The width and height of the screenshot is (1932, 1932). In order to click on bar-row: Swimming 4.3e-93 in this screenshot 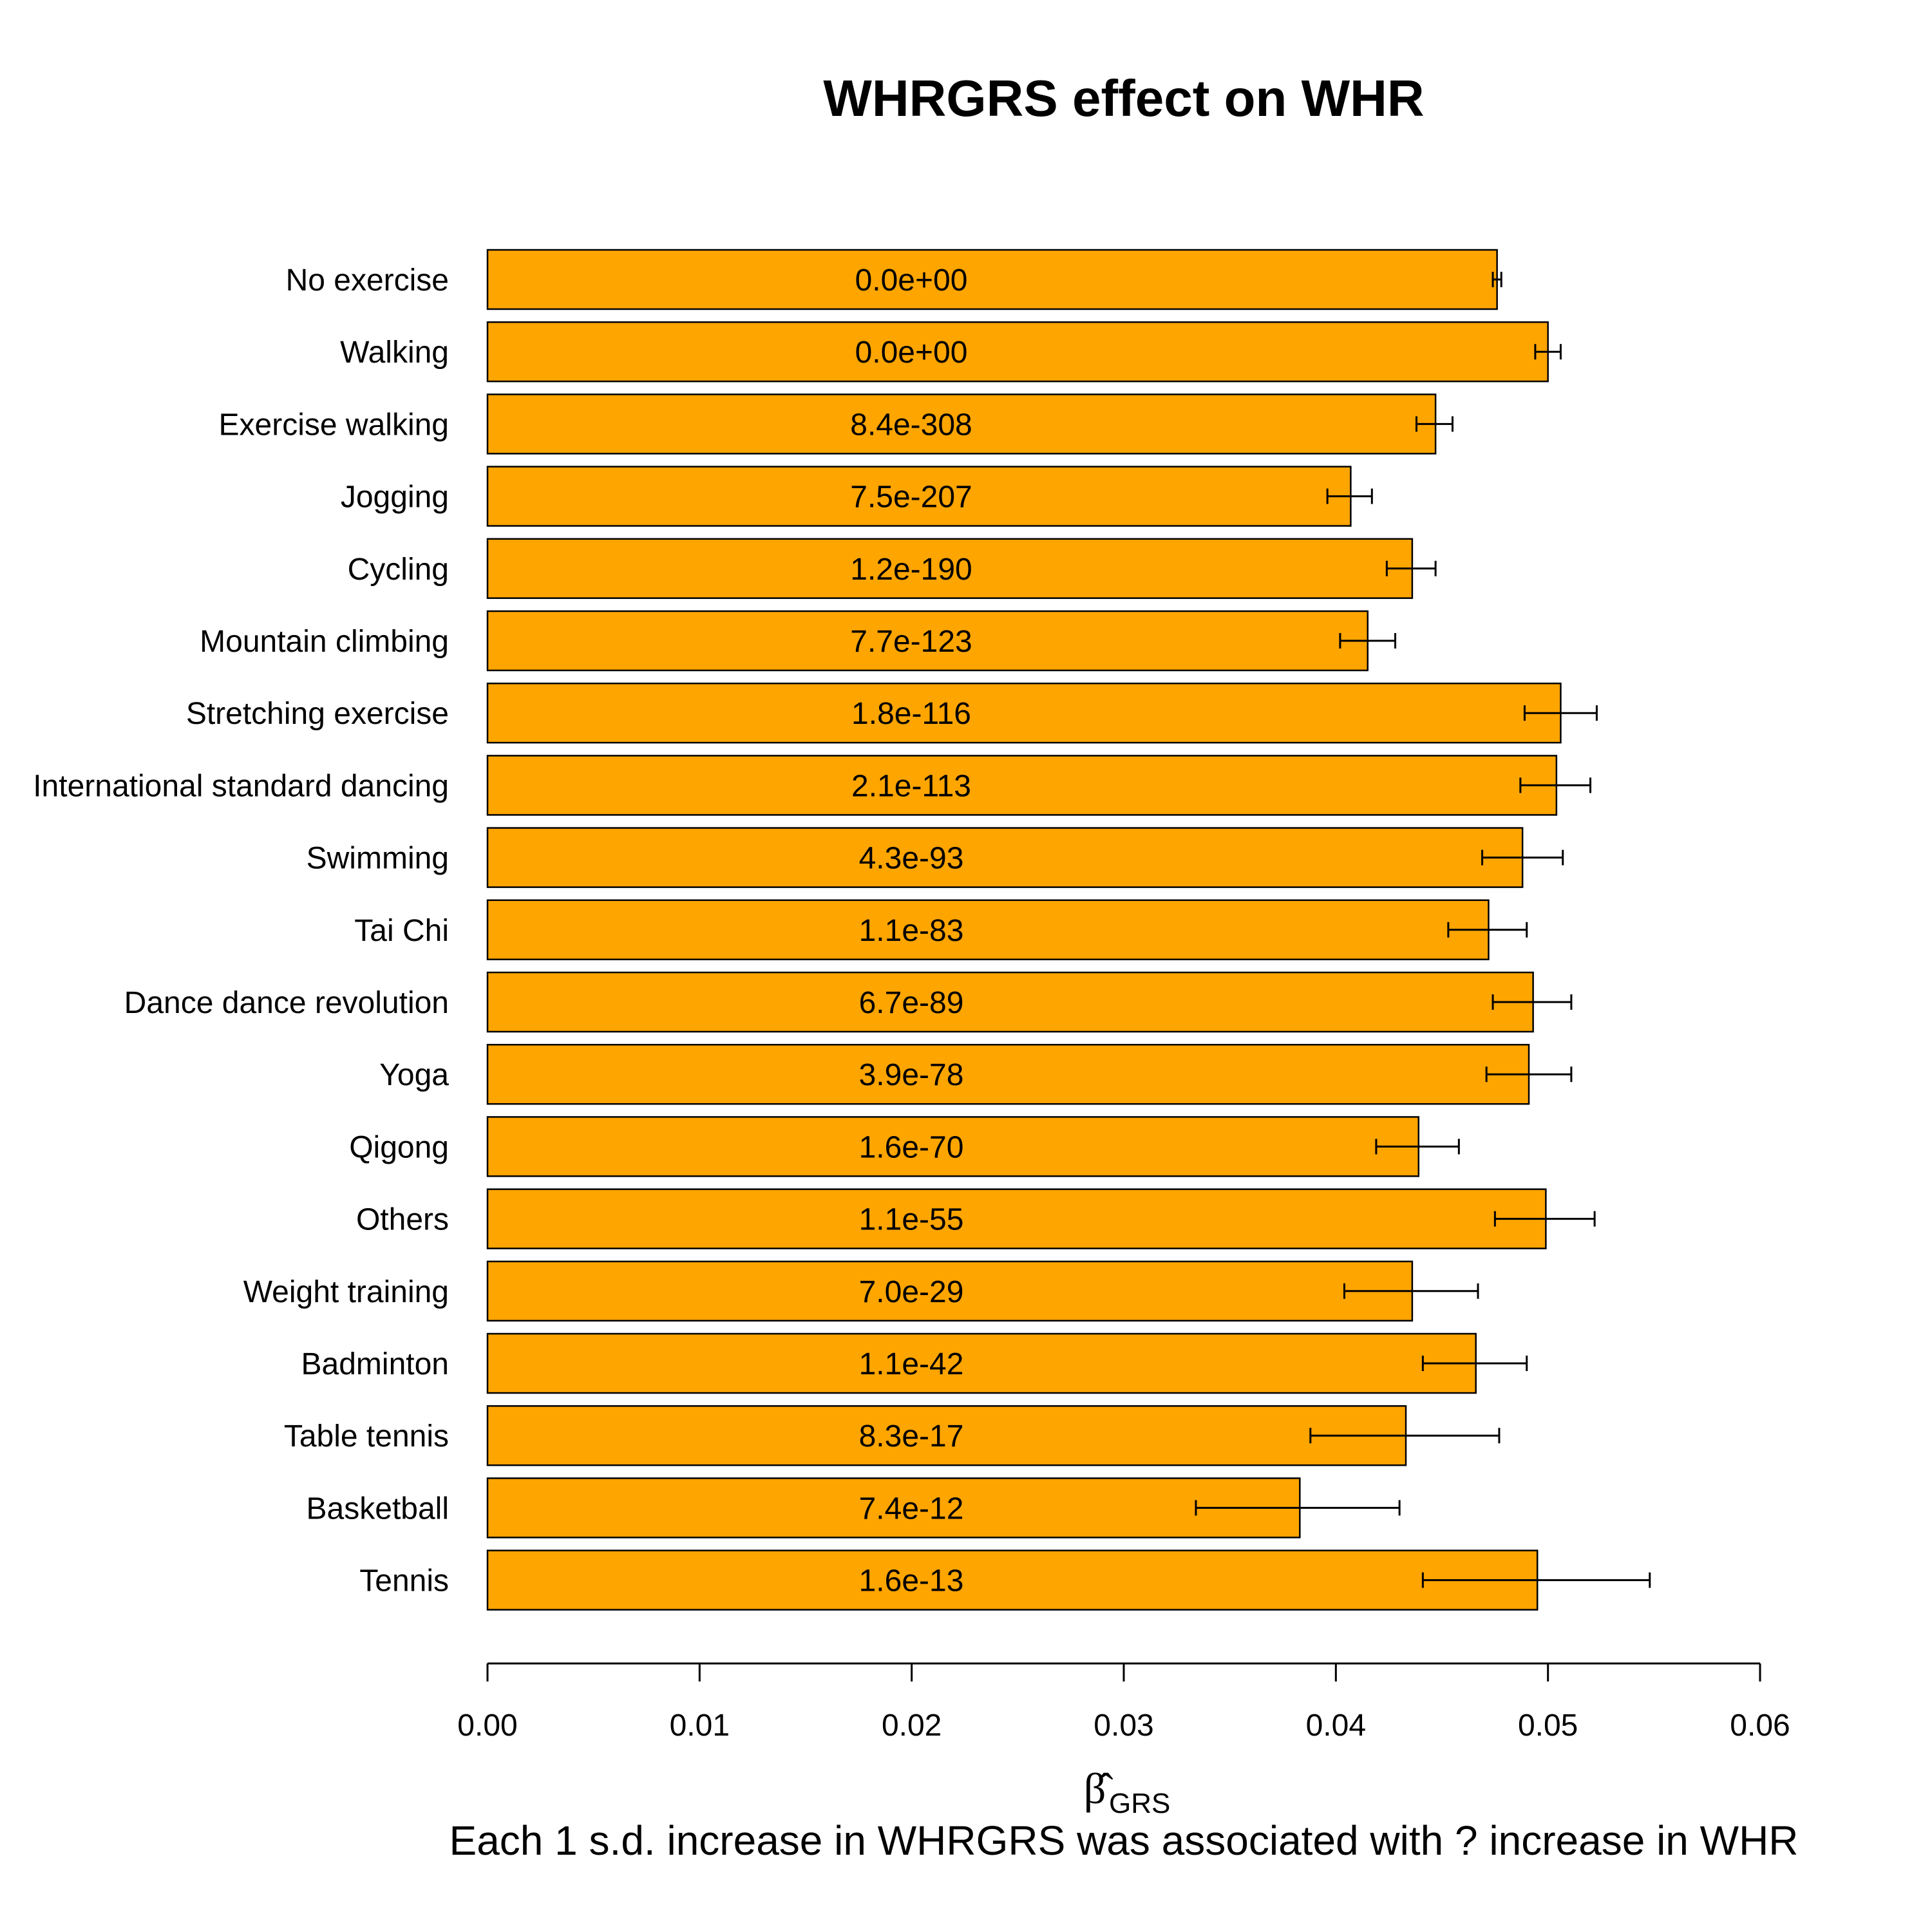, I will do `click(936, 857)`.